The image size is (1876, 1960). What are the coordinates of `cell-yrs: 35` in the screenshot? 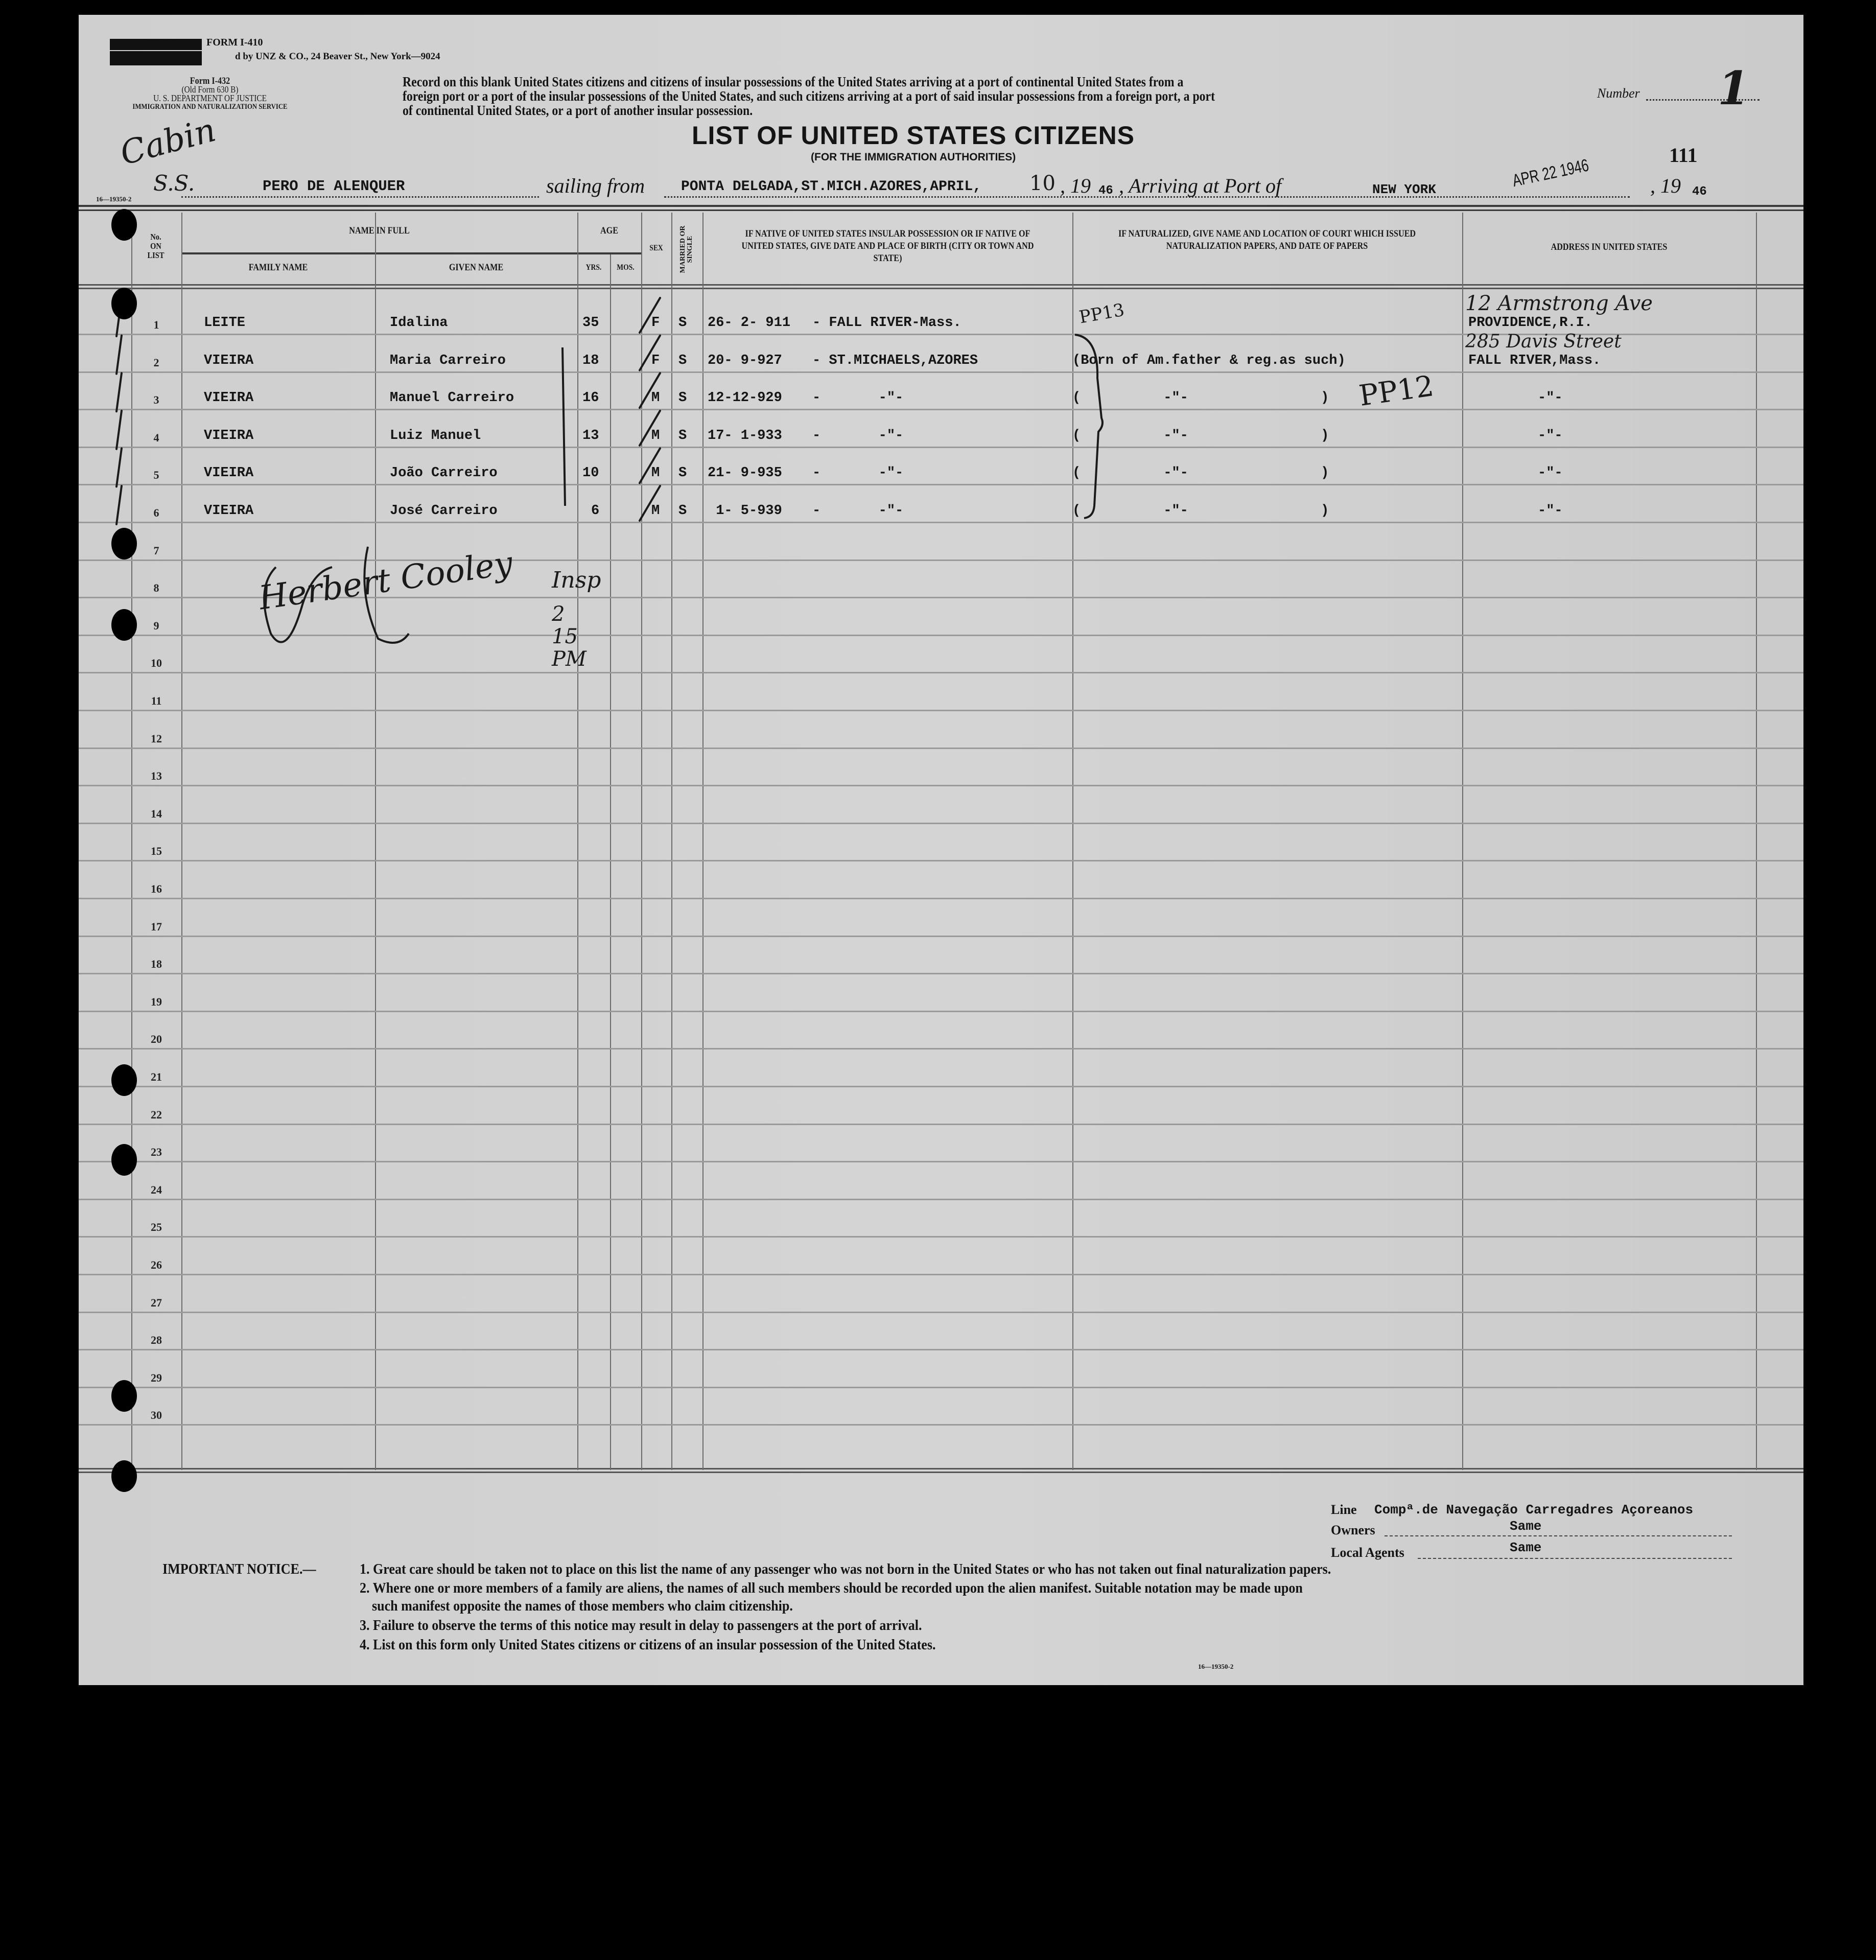 It's located at (590, 323).